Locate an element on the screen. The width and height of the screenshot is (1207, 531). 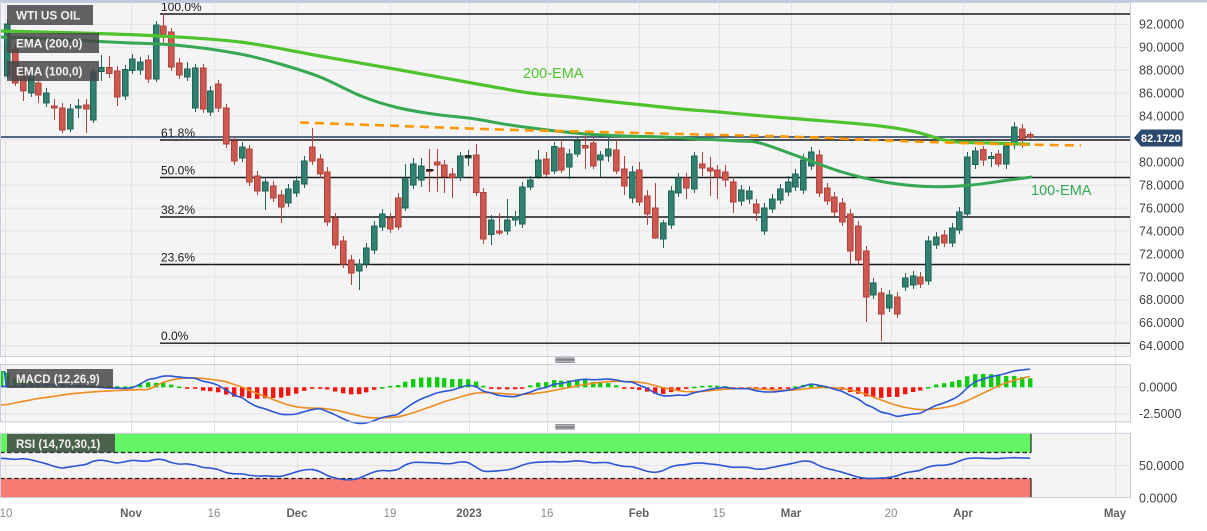
svg-text: 15 is located at coordinates (719, 514).